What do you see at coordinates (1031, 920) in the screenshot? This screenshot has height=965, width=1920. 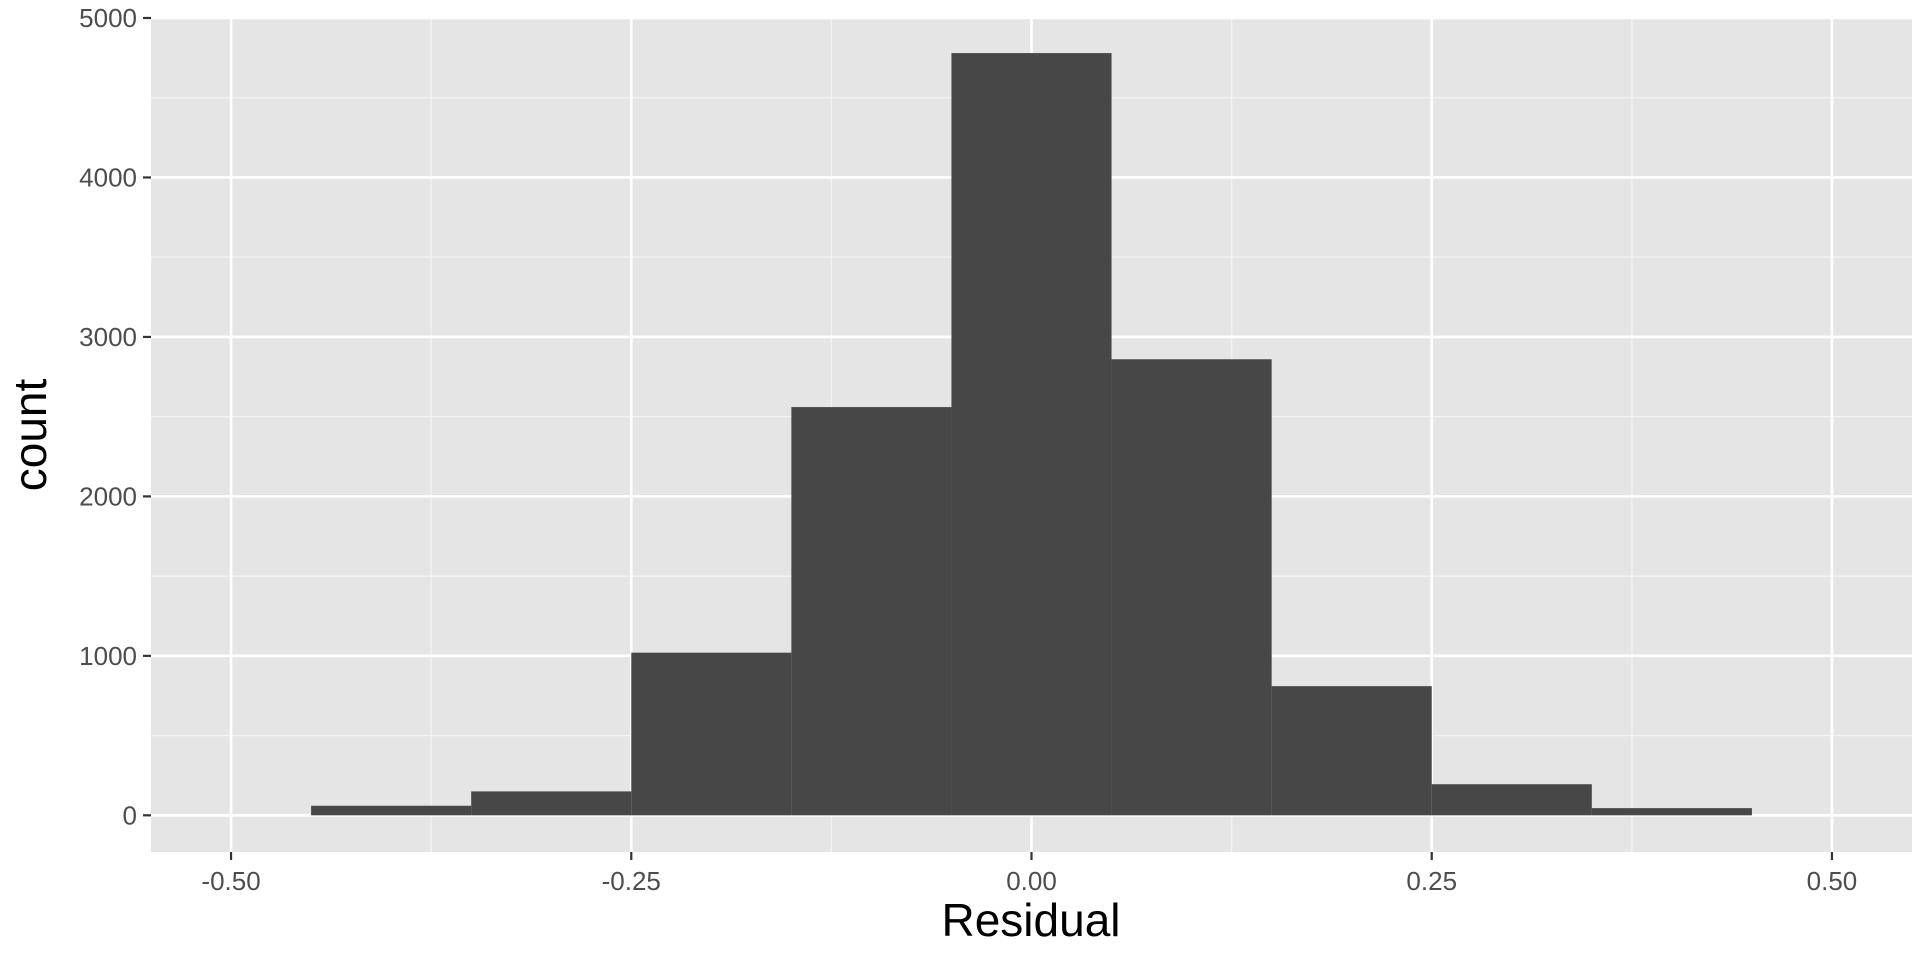 I see `x-axis-title: Residual` at bounding box center [1031, 920].